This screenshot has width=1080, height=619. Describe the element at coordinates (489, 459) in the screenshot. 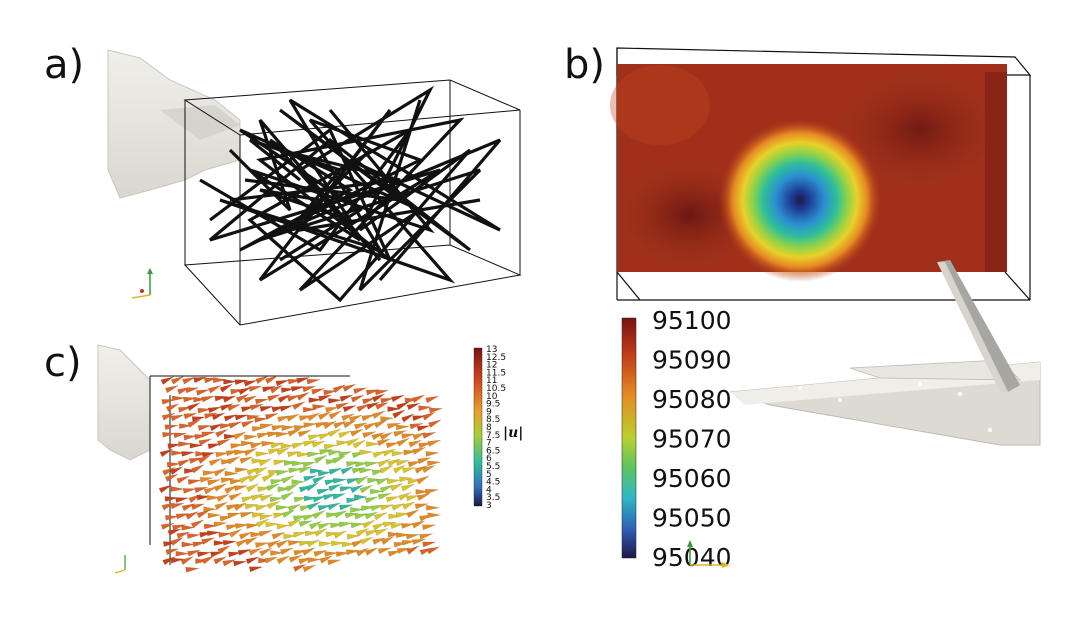

I see `colorbar-c-tick-label: 6` at that location.